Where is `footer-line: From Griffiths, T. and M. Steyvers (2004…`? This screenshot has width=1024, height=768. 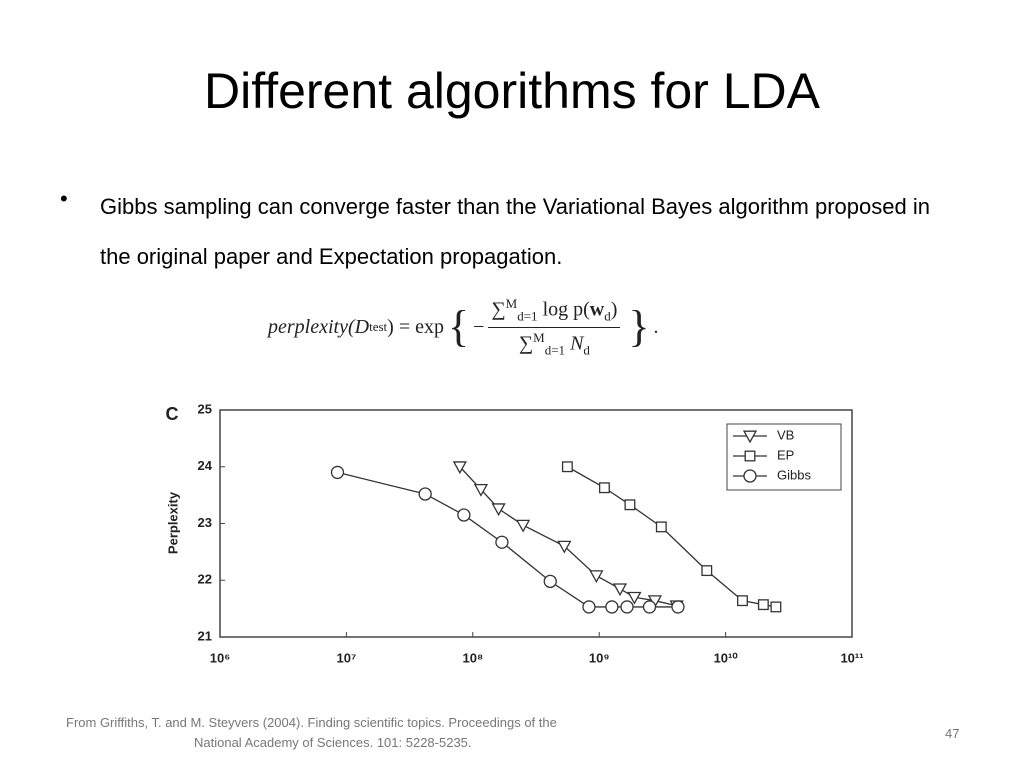 footer-line: From Griffiths, T. and M. Steyvers (2004… is located at coordinates (311, 722).